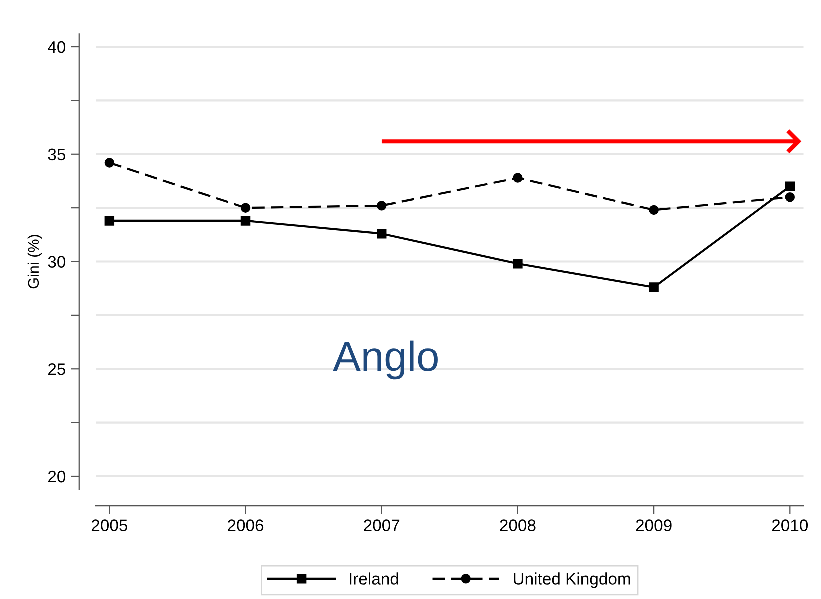 This screenshot has height=599, width=821. Describe the element at coordinates (572, 580) in the screenshot. I see `legend-label: United Kingdom` at that location.